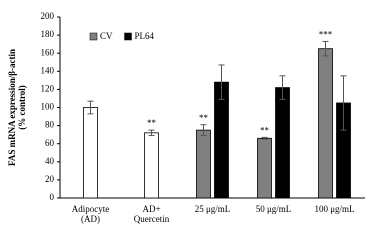 The height and width of the screenshot is (243, 377). I want to click on x-tick-label: 25 μg/mL, so click(213, 209).